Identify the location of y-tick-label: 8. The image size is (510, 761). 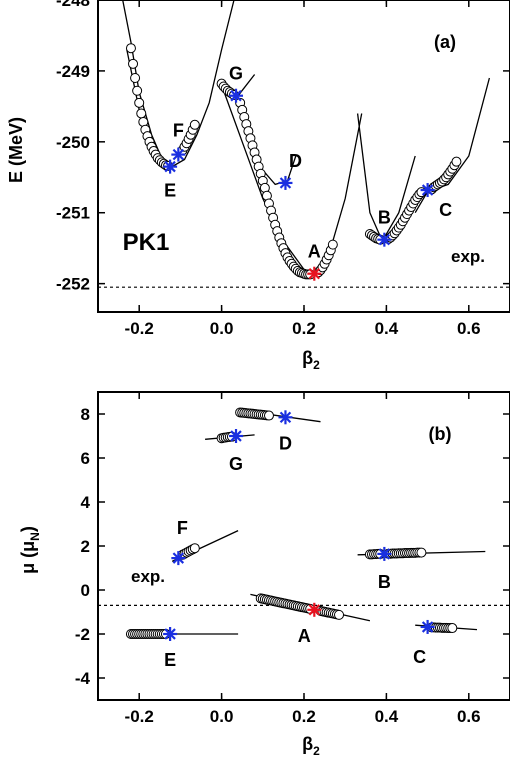
(85, 414).